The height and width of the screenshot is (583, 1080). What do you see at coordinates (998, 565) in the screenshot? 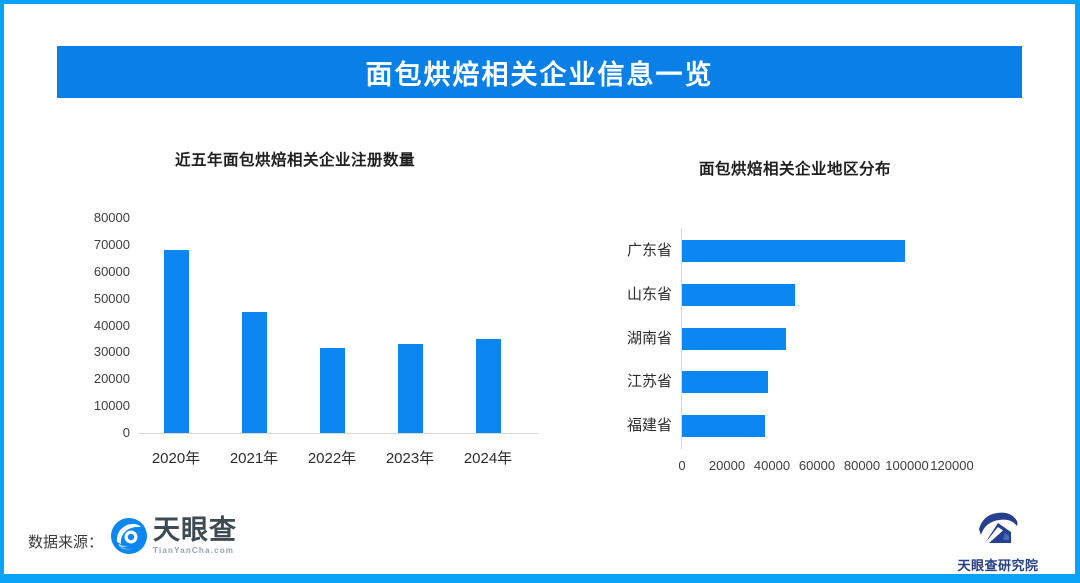
I see `tianyancha-research-name: 天眼查研究院` at bounding box center [998, 565].